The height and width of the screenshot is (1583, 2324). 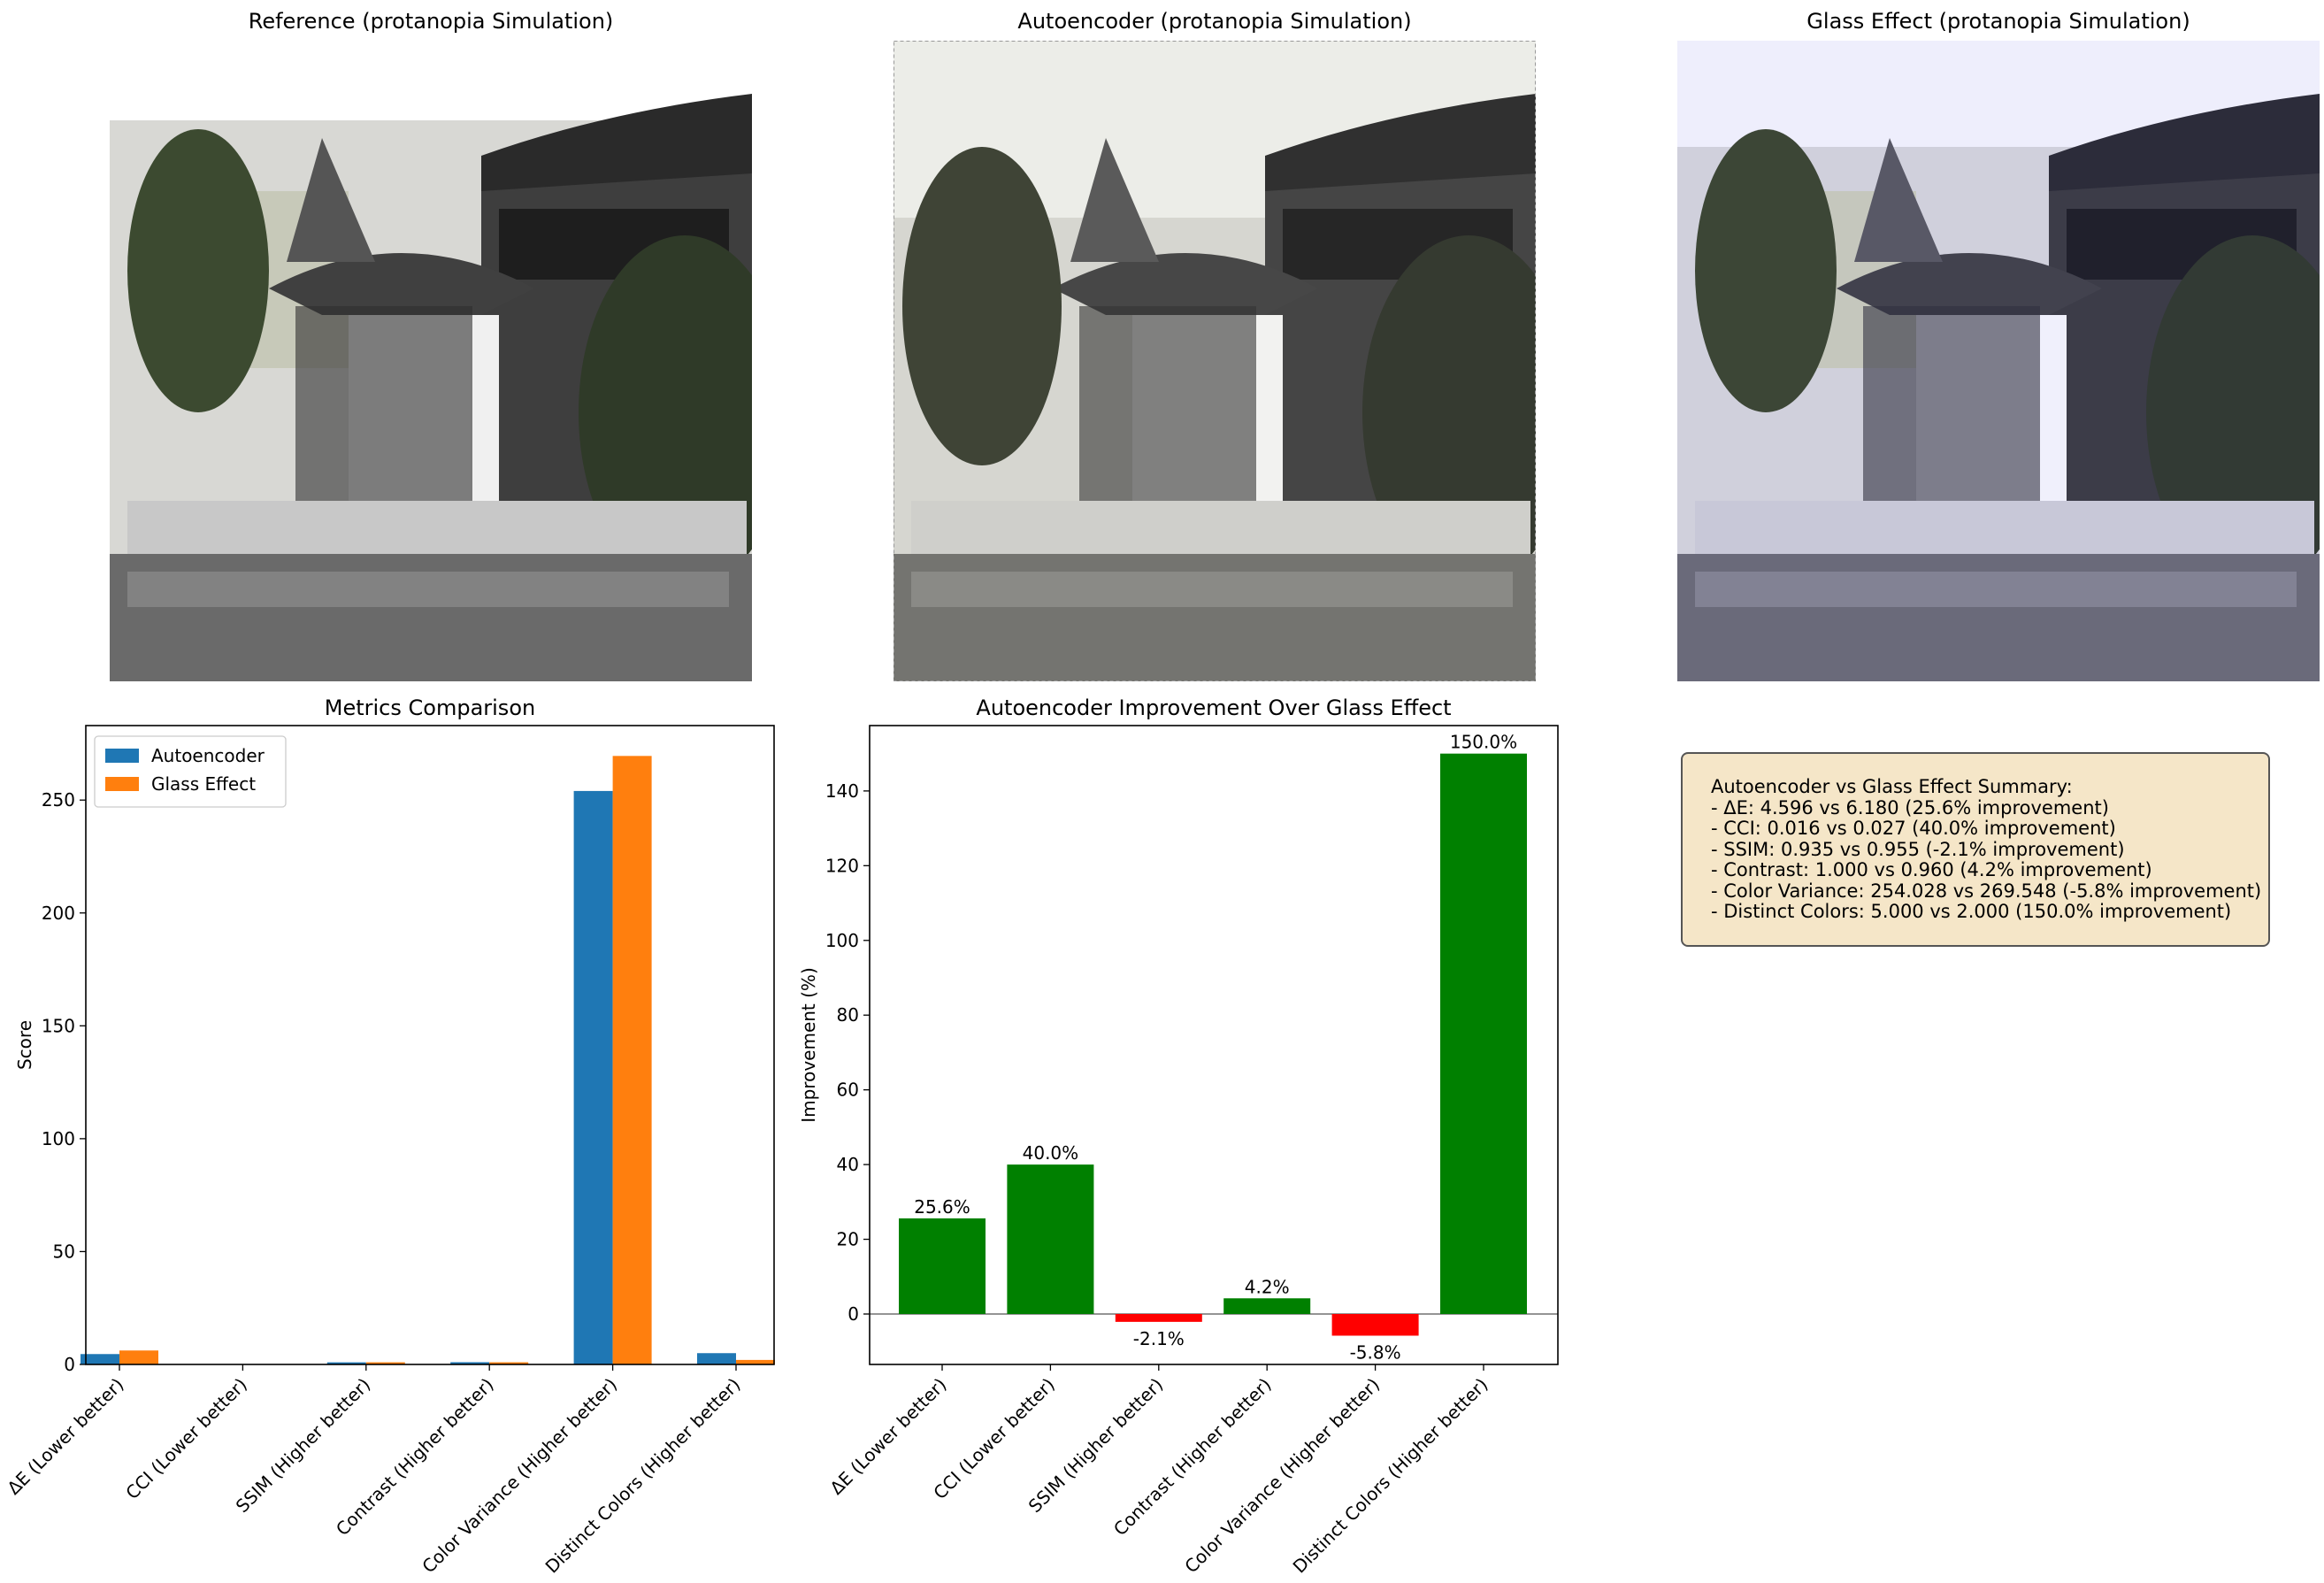 I want to click on y-tick-label: 40, so click(x=848, y=1164).